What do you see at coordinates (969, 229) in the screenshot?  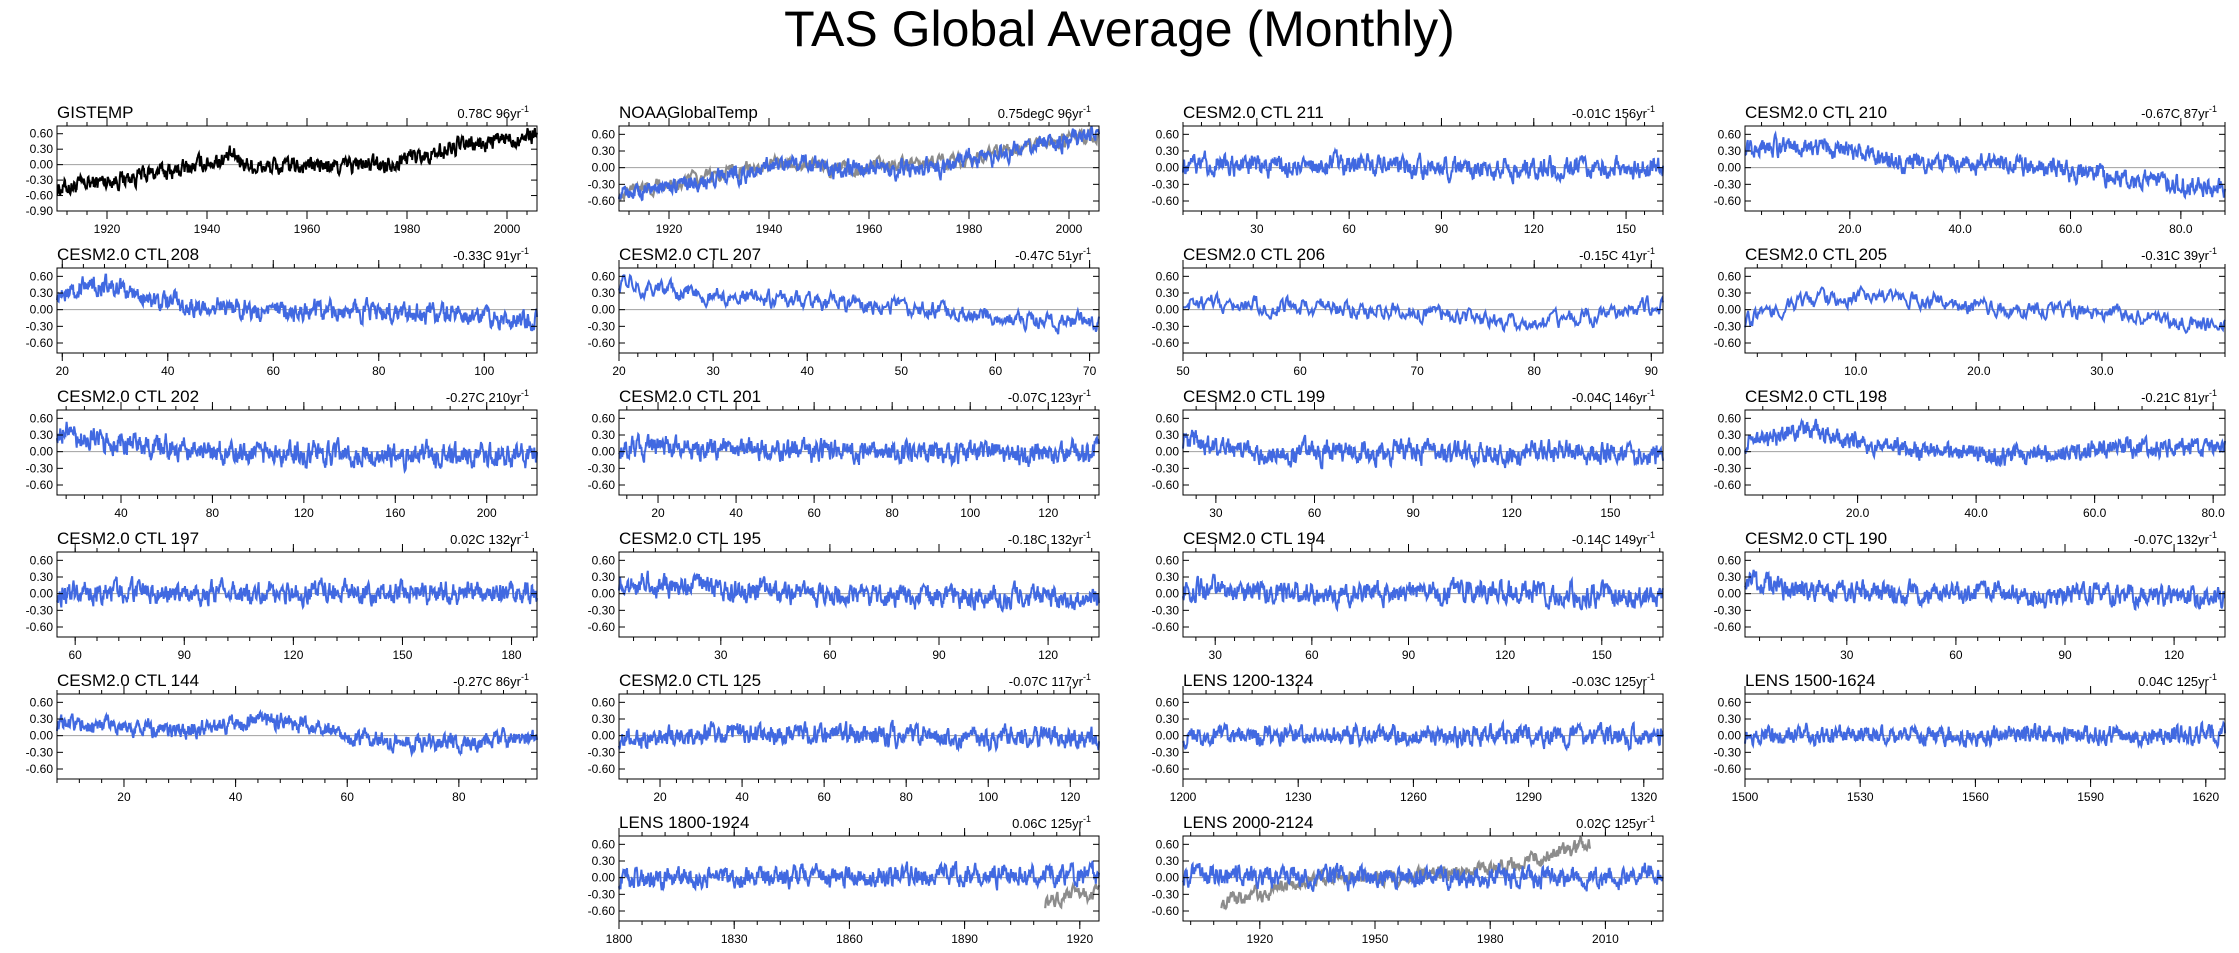 I see `x-tick-label: 1980` at bounding box center [969, 229].